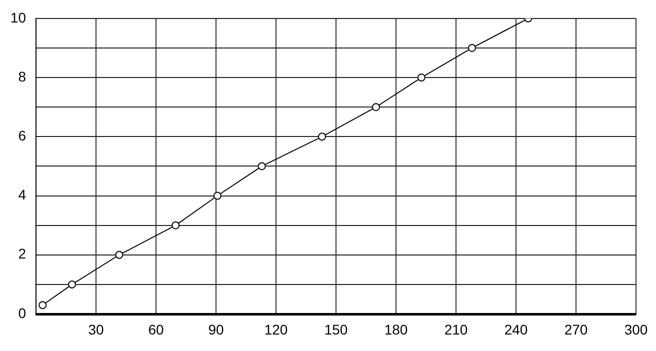  What do you see at coordinates (516, 329) in the screenshot?
I see `x-tick-label: 240` at bounding box center [516, 329].